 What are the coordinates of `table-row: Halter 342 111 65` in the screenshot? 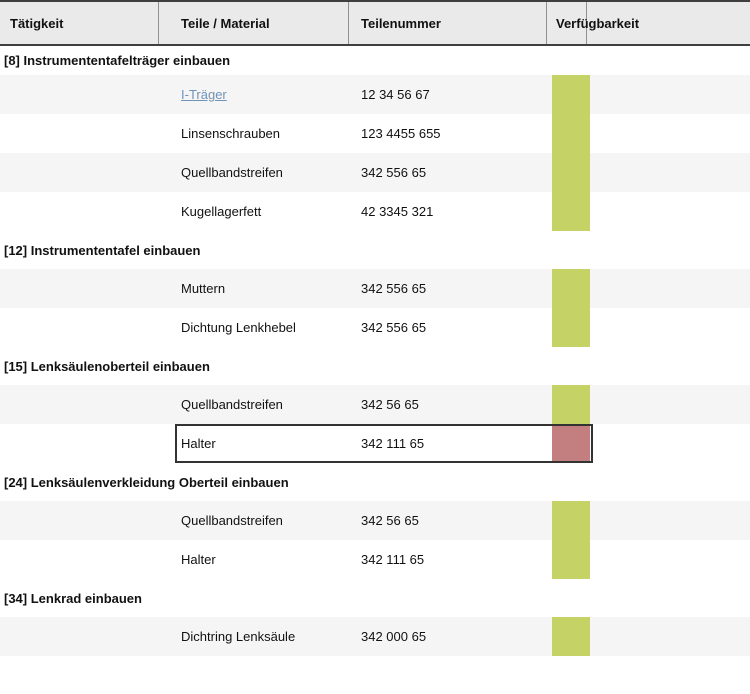 It's located at (375, 559).